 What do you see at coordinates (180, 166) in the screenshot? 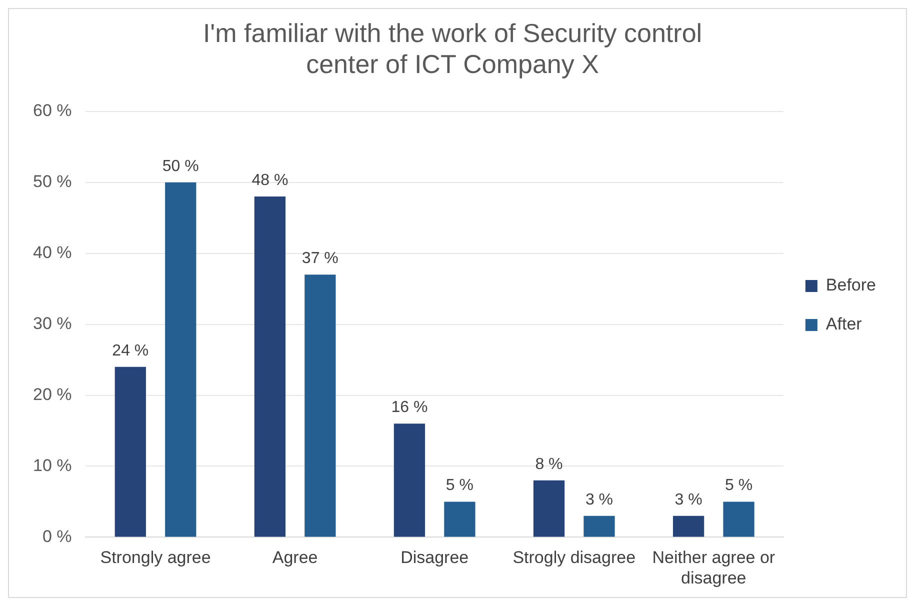
I see `data-label: 50 %` at bounding box center [180, 166].